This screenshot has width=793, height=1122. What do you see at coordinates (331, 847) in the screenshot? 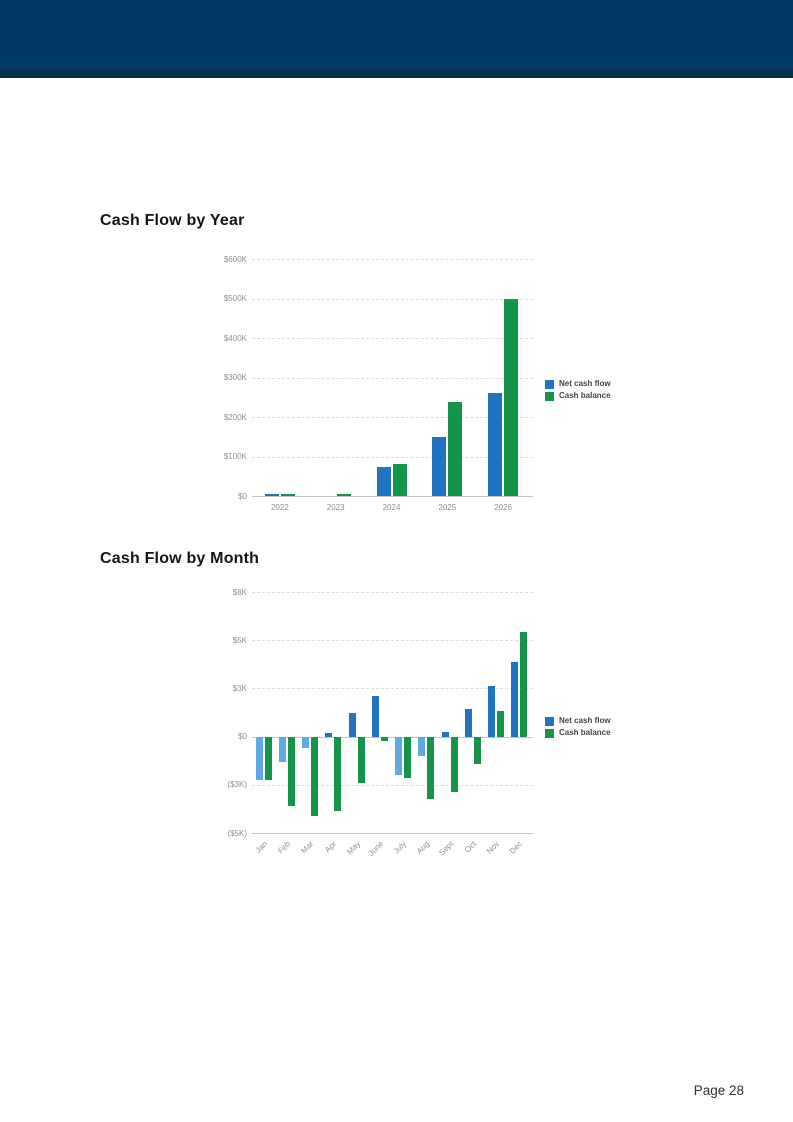
I see `x-axis-category-label: Apr` at bounding box center [331, 847].